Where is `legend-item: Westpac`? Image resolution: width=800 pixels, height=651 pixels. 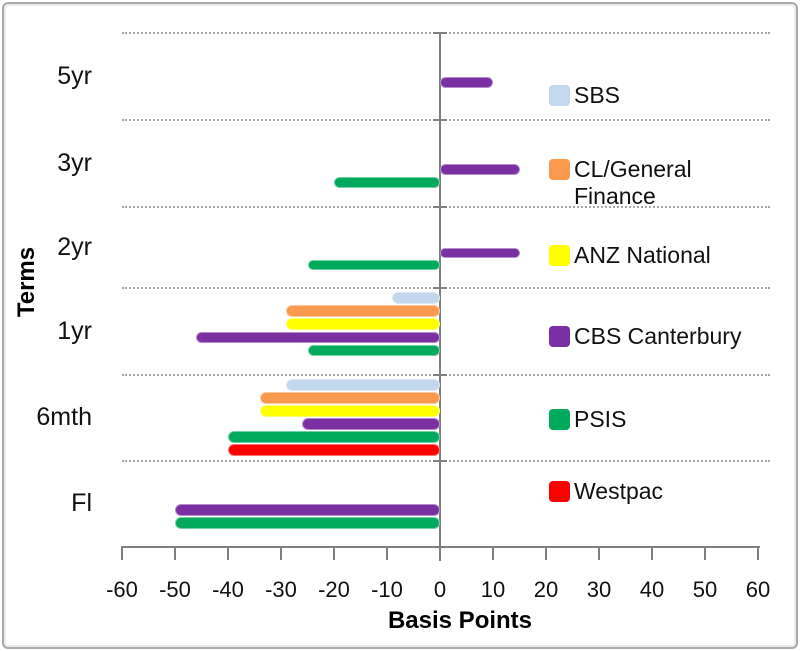 legend-item: Westpac is located at coordinates (606, 491).